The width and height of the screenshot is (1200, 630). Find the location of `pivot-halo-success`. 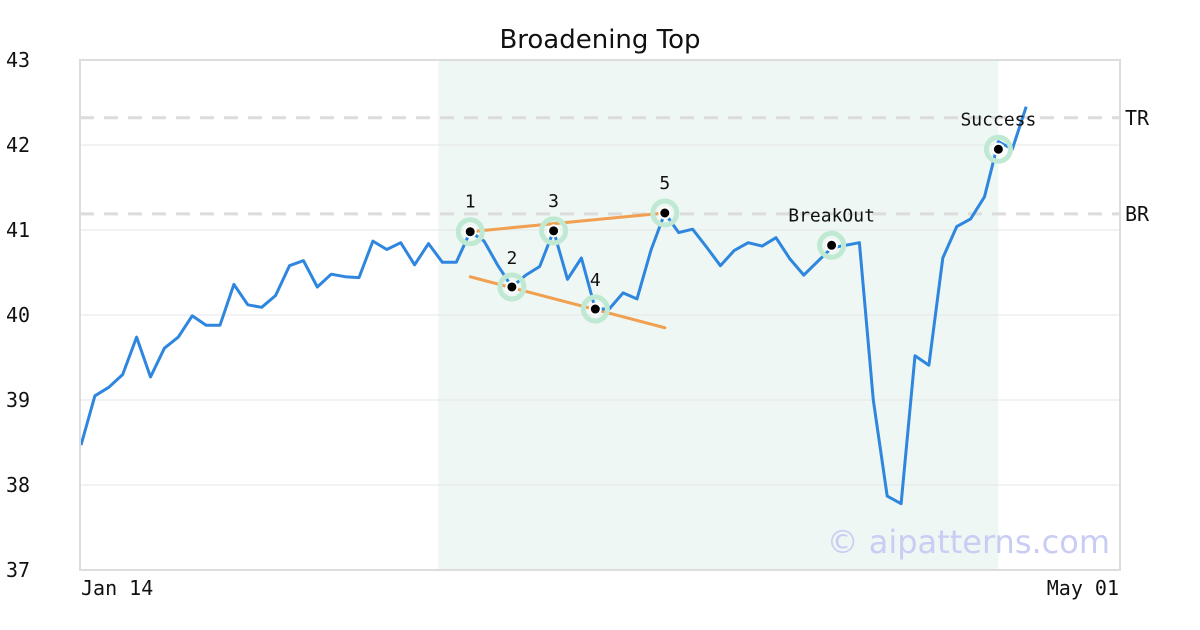

pivot-halo-success is located at coordinates (998, 149).